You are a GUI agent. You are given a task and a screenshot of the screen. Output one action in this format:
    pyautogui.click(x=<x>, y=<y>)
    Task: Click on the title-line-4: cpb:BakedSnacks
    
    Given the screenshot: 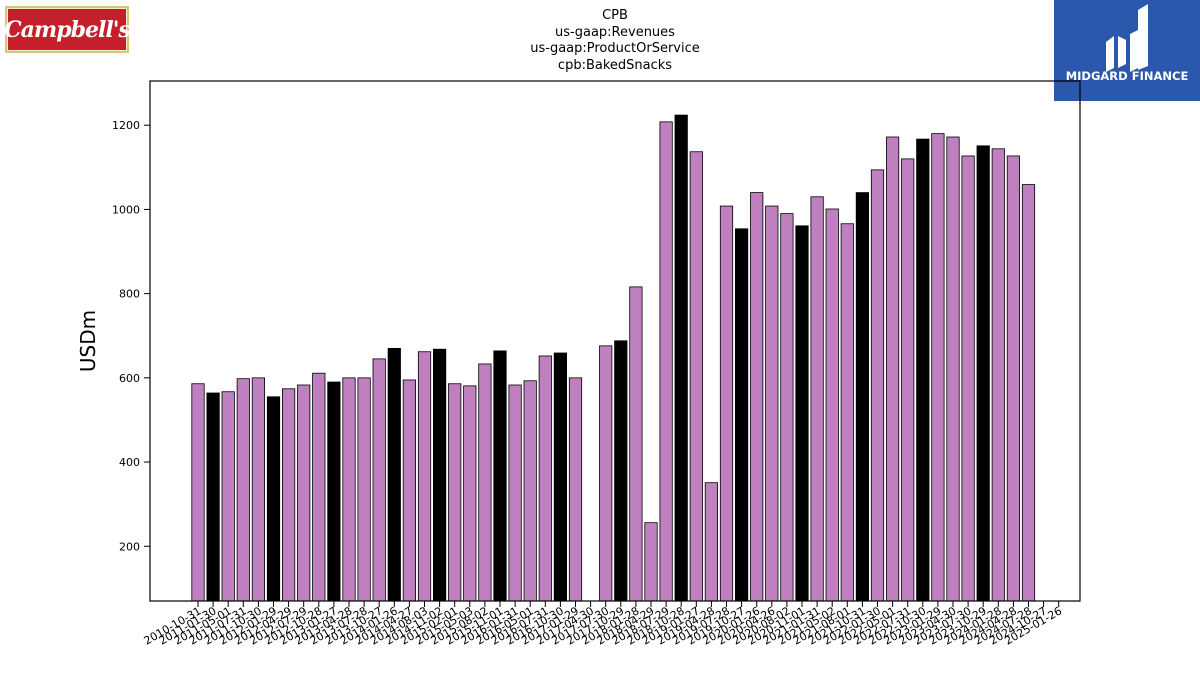 What is the action you would take?
    pyautogui.click(x=615, y=65)
    